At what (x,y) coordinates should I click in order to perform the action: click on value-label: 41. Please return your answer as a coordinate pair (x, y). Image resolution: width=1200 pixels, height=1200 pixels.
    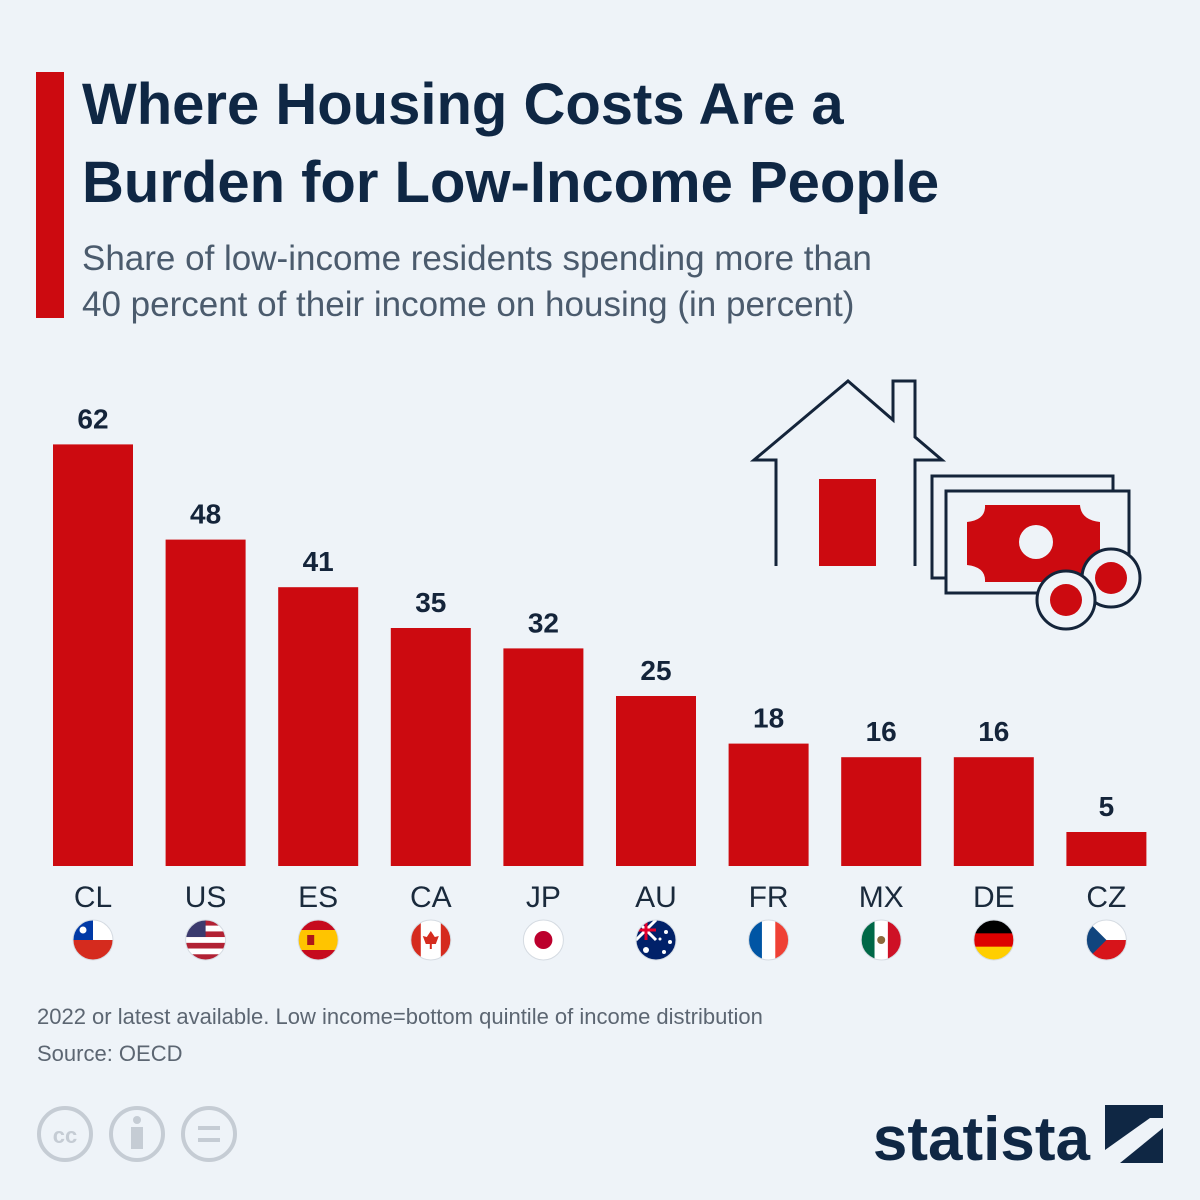
    Looking at the image, I should click on (318, 561).